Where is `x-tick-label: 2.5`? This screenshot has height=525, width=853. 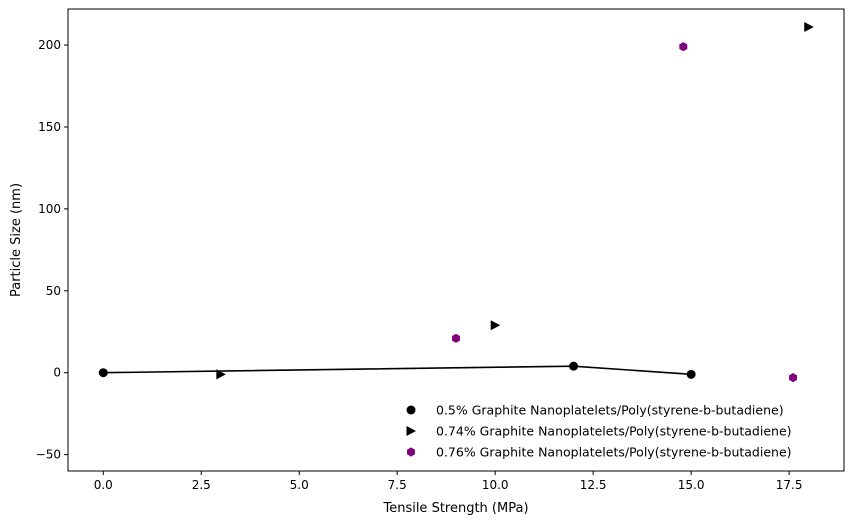
x-tick-label: 2.5 is located at coordinates (201, 485).